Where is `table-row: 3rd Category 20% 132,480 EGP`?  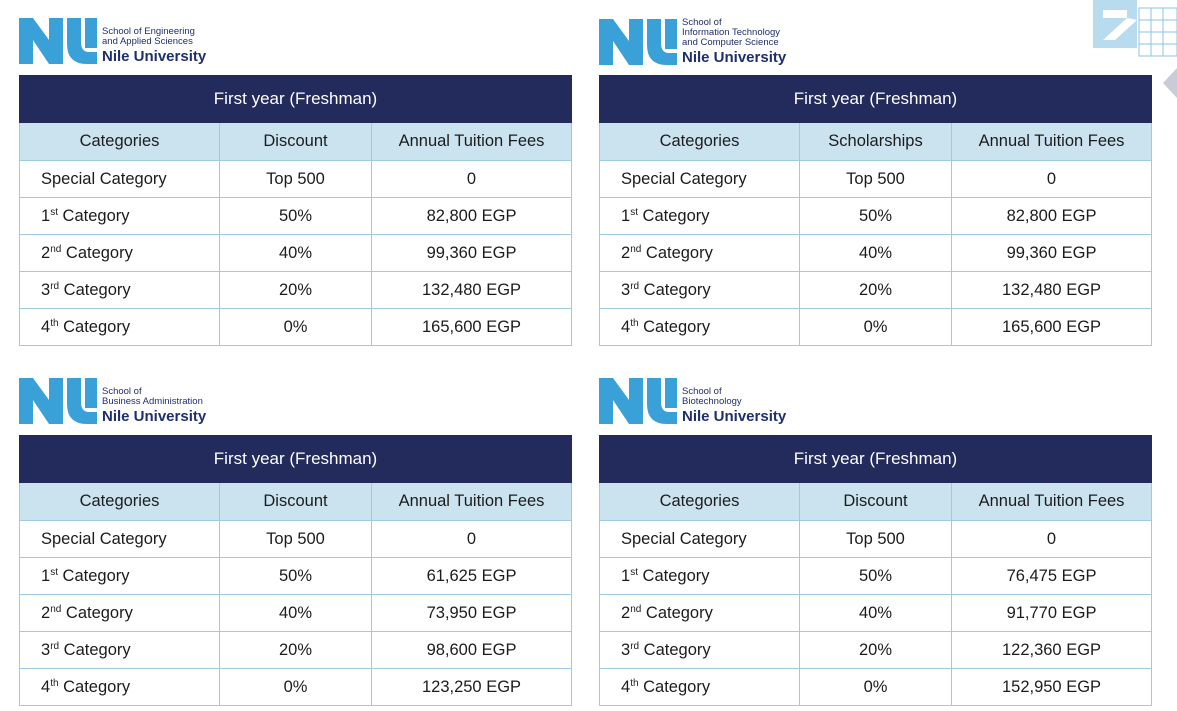
table-row: 3rd Category 20% 132,480 EGP is located at coordinates (876, 290).